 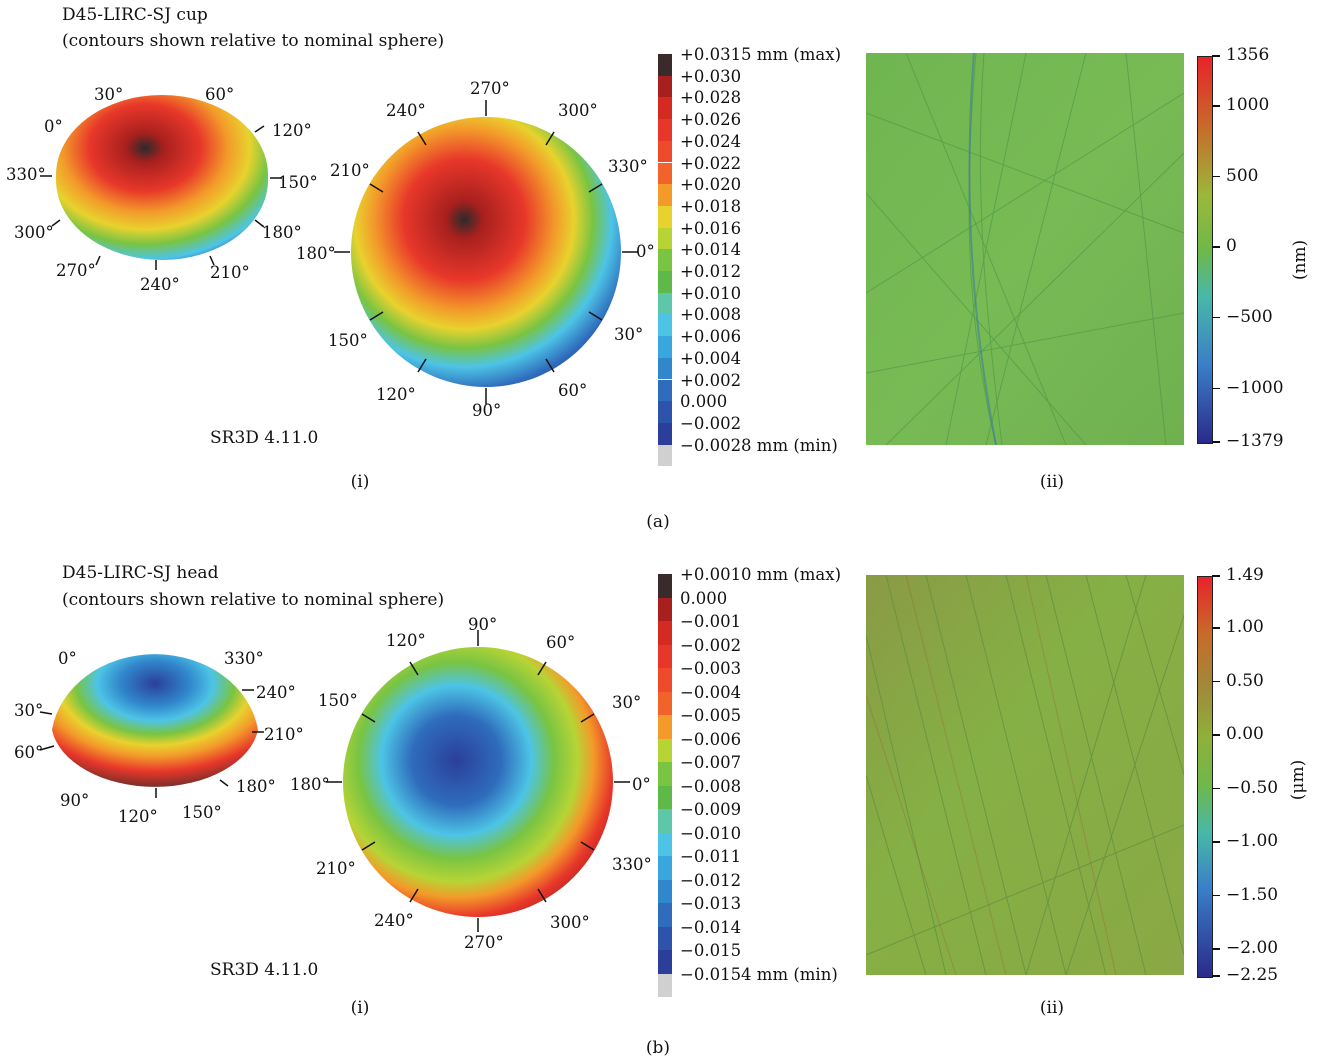 What do you see at coordinates (155, 720) in the screenshot?
I see `head-hemisphere-contour` at bounding box center [155, 720].